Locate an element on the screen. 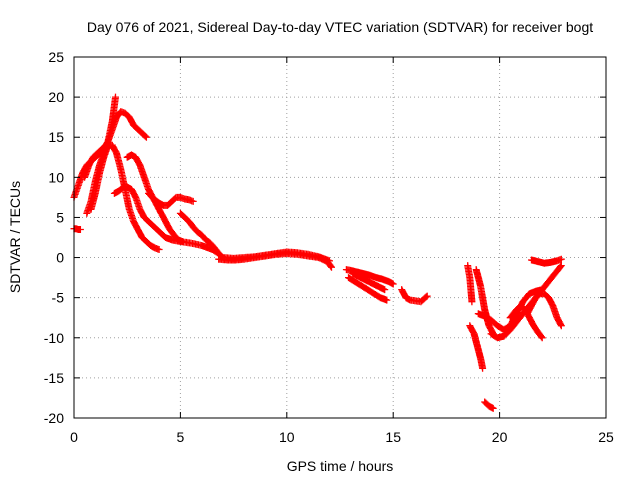 This screenshot has width=640, height=480. x-tick-label: 15 is located at coordinates (393, 437).